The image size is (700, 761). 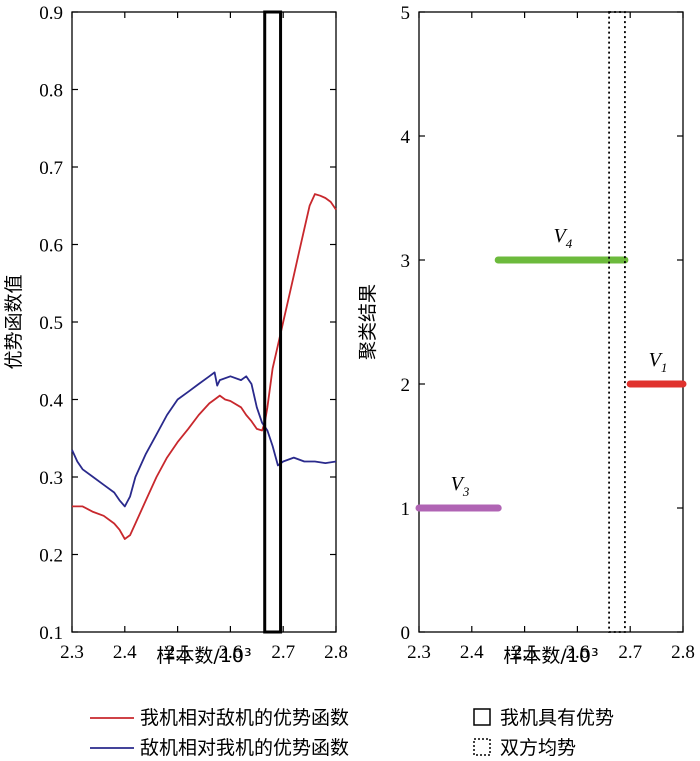 What do you see at coordinates (203, 656) in the screenshot?
I see `left-x-axis-label: 样本数/10³` at bounding box center [203, 656].